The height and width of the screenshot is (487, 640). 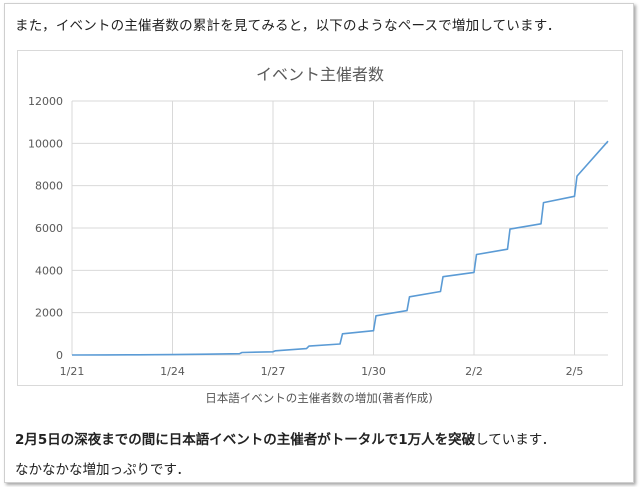 What do you see at coordinates (49, 270) in the screenshot?
I see `y-tick-label: 4000` at bounding box center [49, 270].